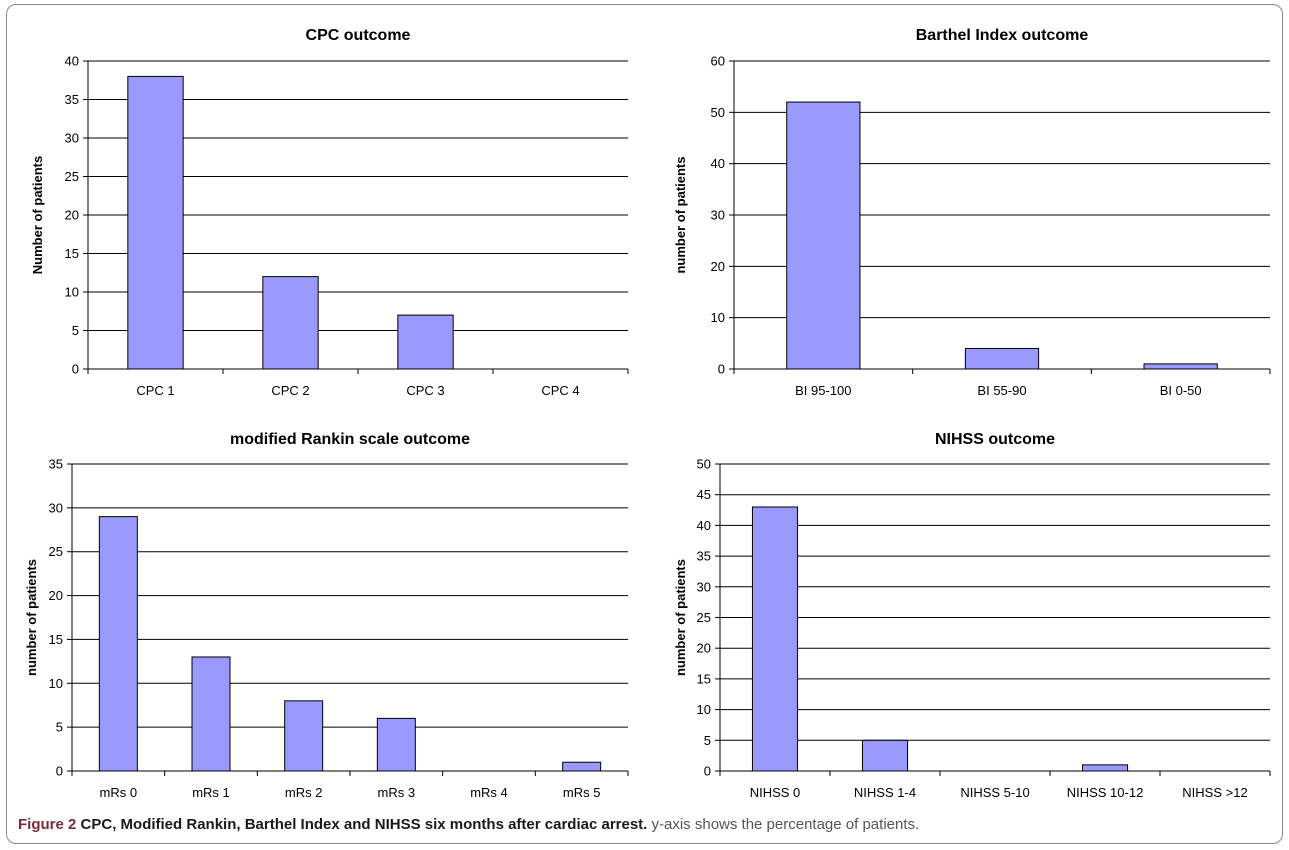 This screenshot has height=850, width=1289. Describe the element at coordinates (489, 792) in the screenshot. I see `x-category-label: mRs 4` at that location.